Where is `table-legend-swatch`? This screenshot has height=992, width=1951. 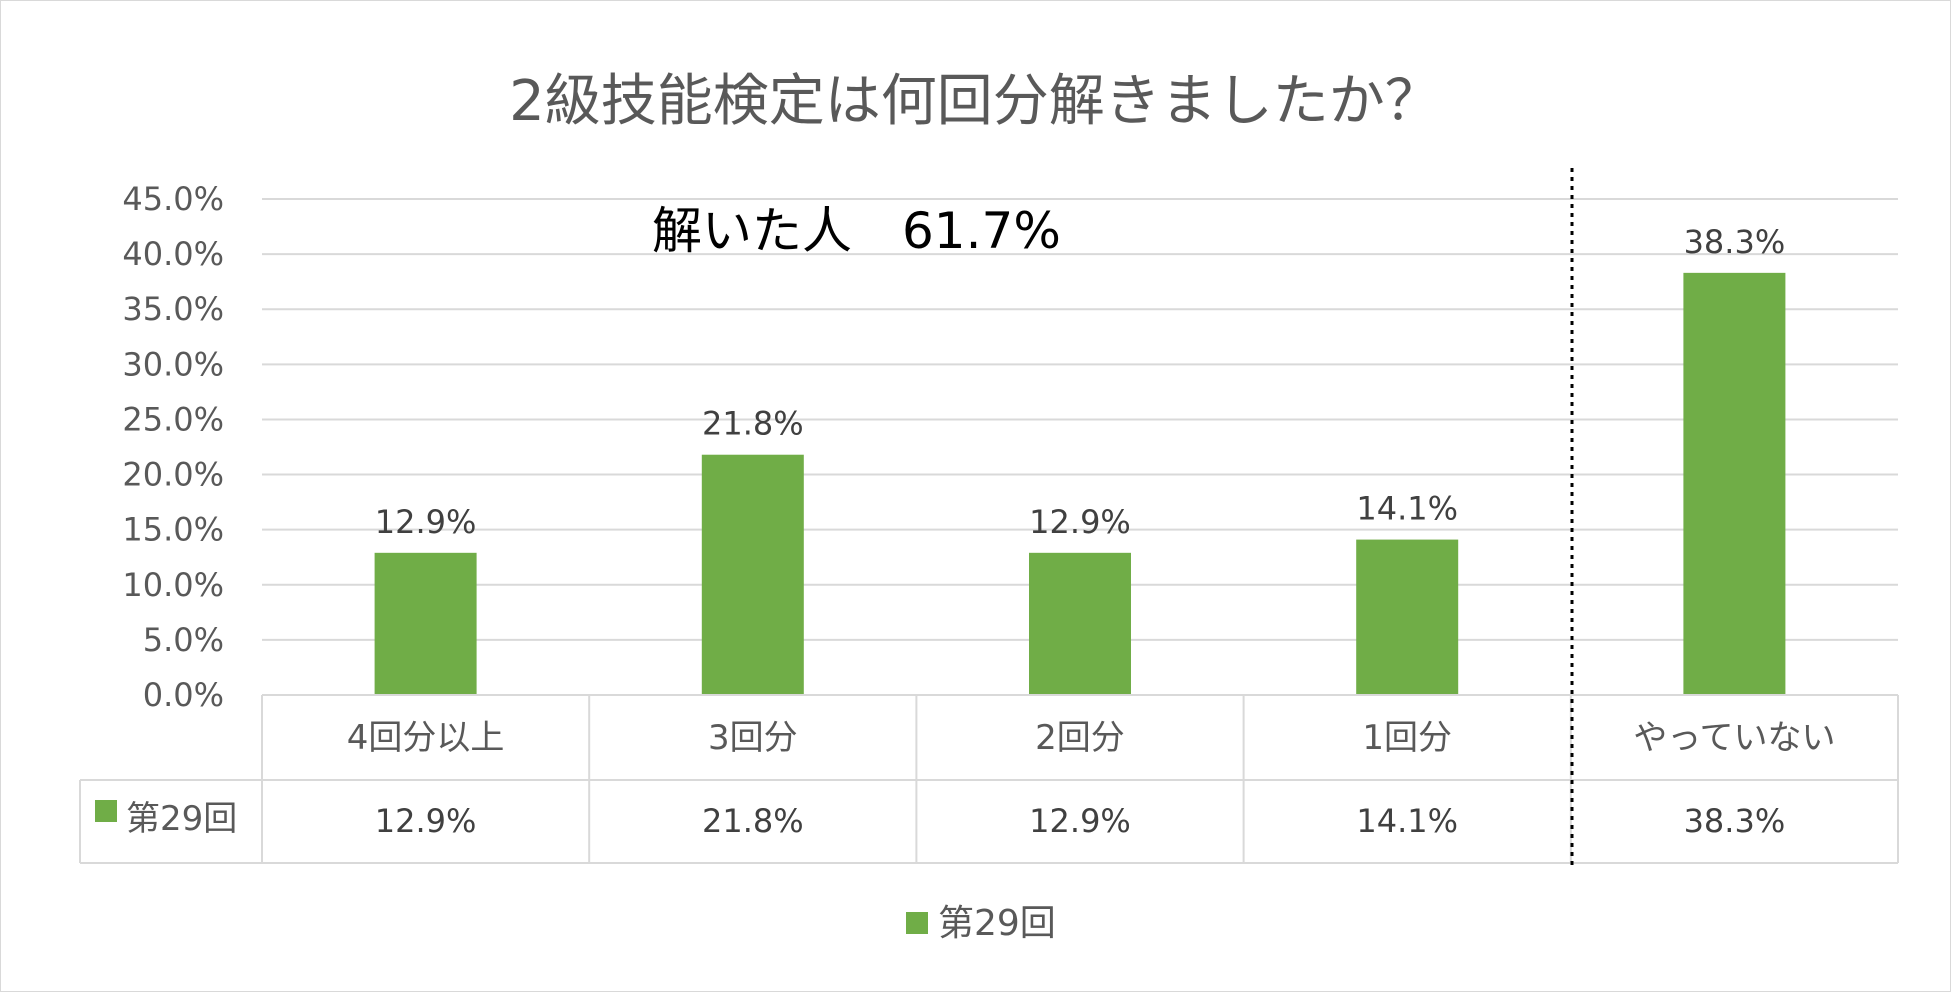 table-legend-swatch is located at coordinates (106, 811).